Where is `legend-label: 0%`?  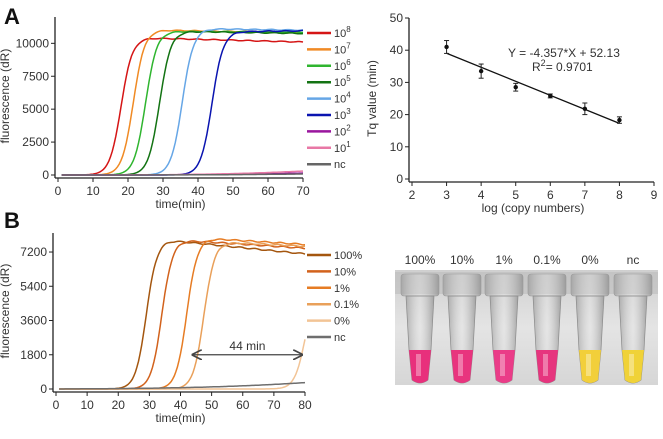
legend-label: 0% is located at coordinates (342, 322).